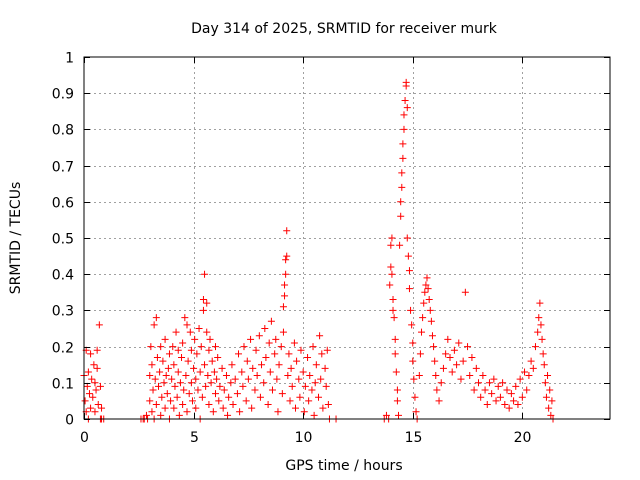 Image resolution: width=640 pixels, height=480 pixels. Describe the element at coordinates (63, 168) in the screenshot. I see `y-tick-label: 0.7` at that location.